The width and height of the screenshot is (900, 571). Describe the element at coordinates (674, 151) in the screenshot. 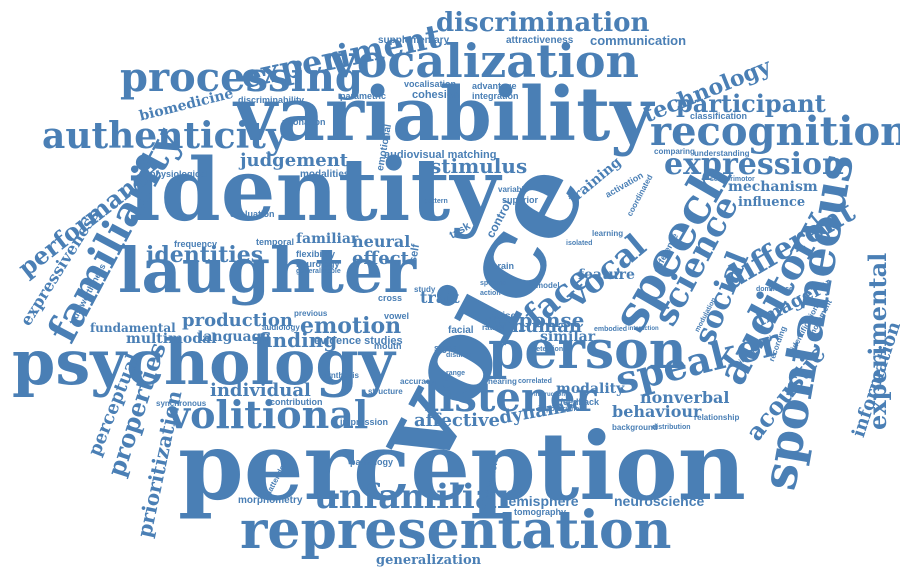

I see `word-comparing: comparing` at that location.